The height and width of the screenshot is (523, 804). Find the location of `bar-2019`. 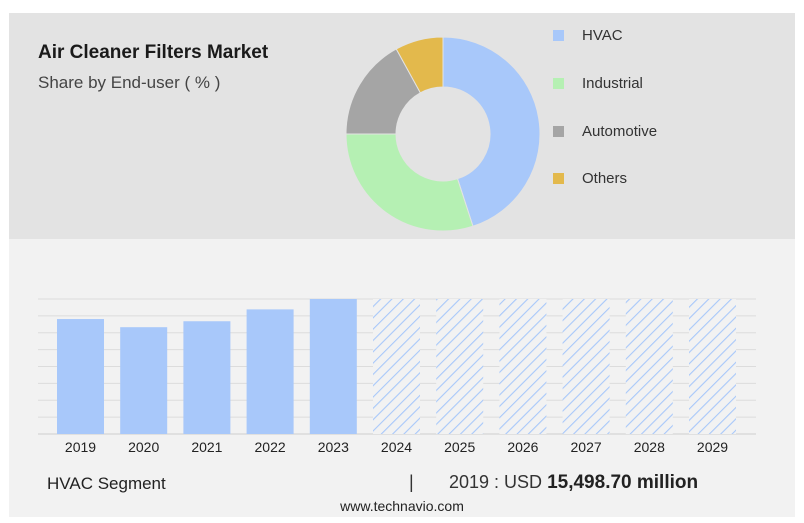

bar-2019 is located at coordinates (80, 376).